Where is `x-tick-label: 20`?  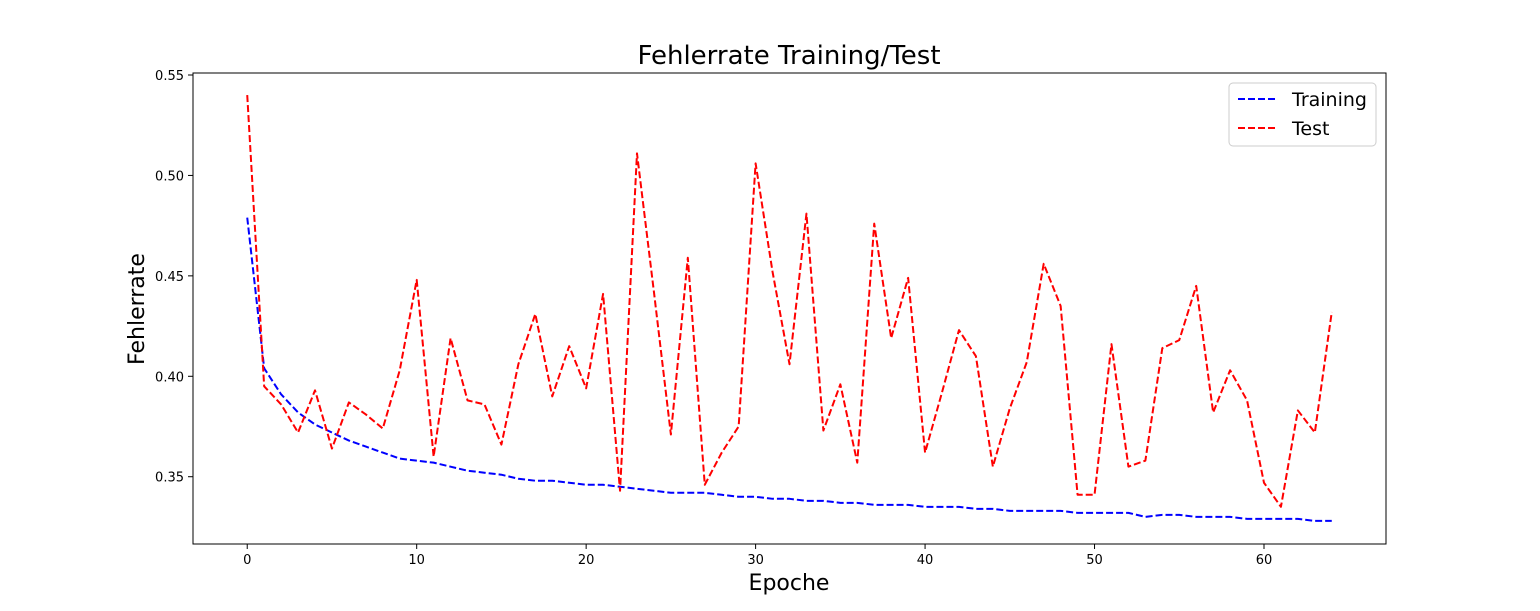 x-tick-label: 20 is located at coordinates (586, 560).